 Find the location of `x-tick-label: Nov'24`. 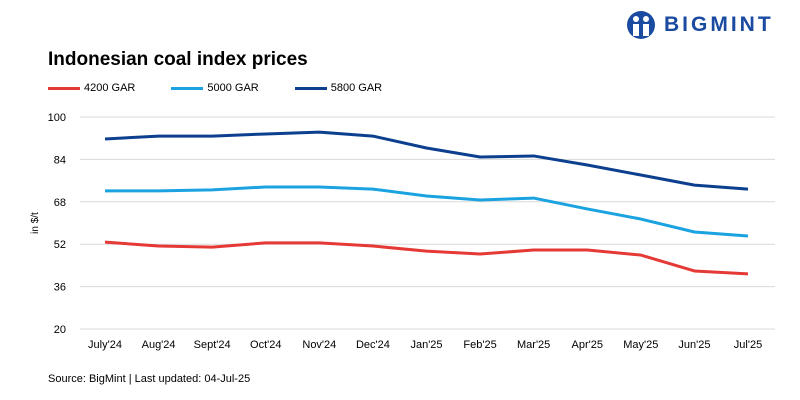

x-tick-label: Nov'24 is located at coordinates (319, 345).